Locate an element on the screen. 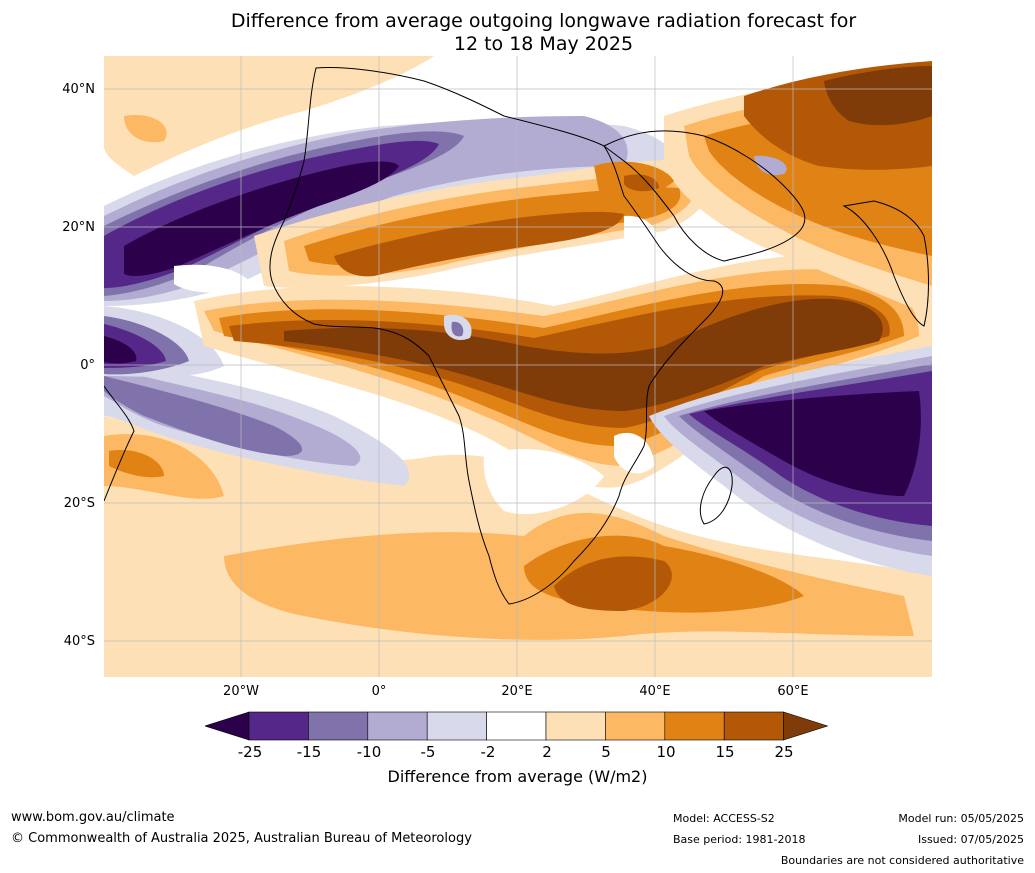 The height and width of the screenshot is (873, 1035). lat-label-40s: 40°S is located at coordinates (79, 641).